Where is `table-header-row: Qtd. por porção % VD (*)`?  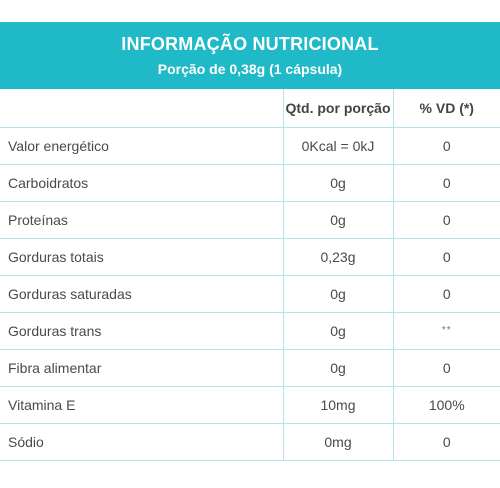
table-header-row: Qtd. por porção % VD (*) is located at coordinates (250, 108).